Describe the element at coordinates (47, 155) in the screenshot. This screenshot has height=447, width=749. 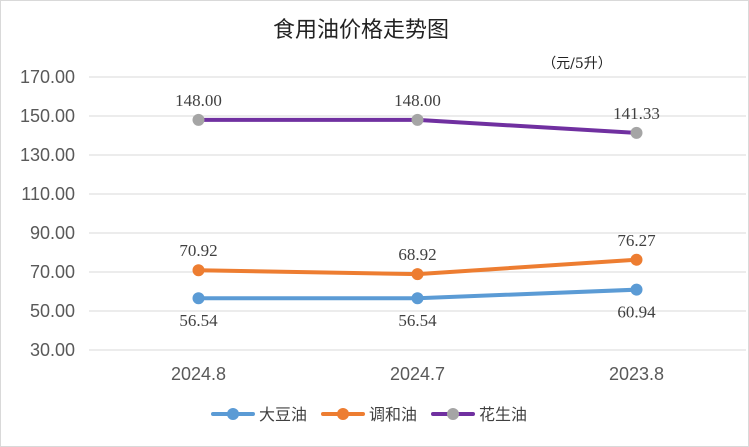
I see `y-tick-label: 130.00` at that location.